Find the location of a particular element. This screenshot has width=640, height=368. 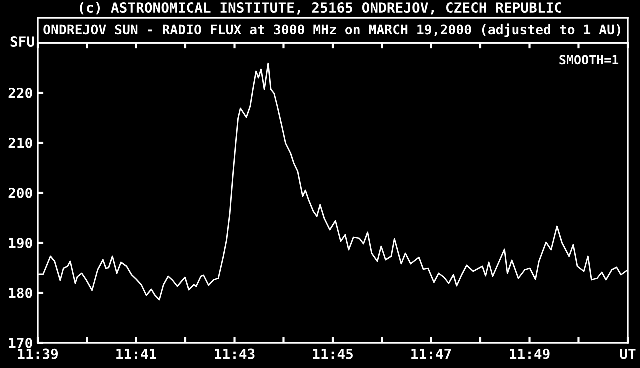

x-tick-label: 11:41 is located at coordinates (136, 354).